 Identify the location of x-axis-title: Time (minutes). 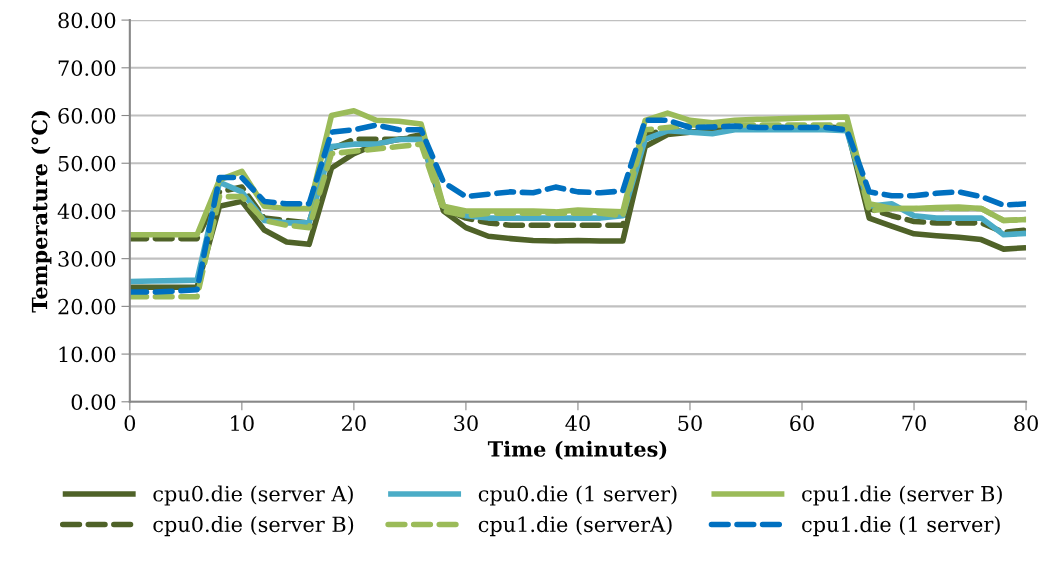
(577, 450).